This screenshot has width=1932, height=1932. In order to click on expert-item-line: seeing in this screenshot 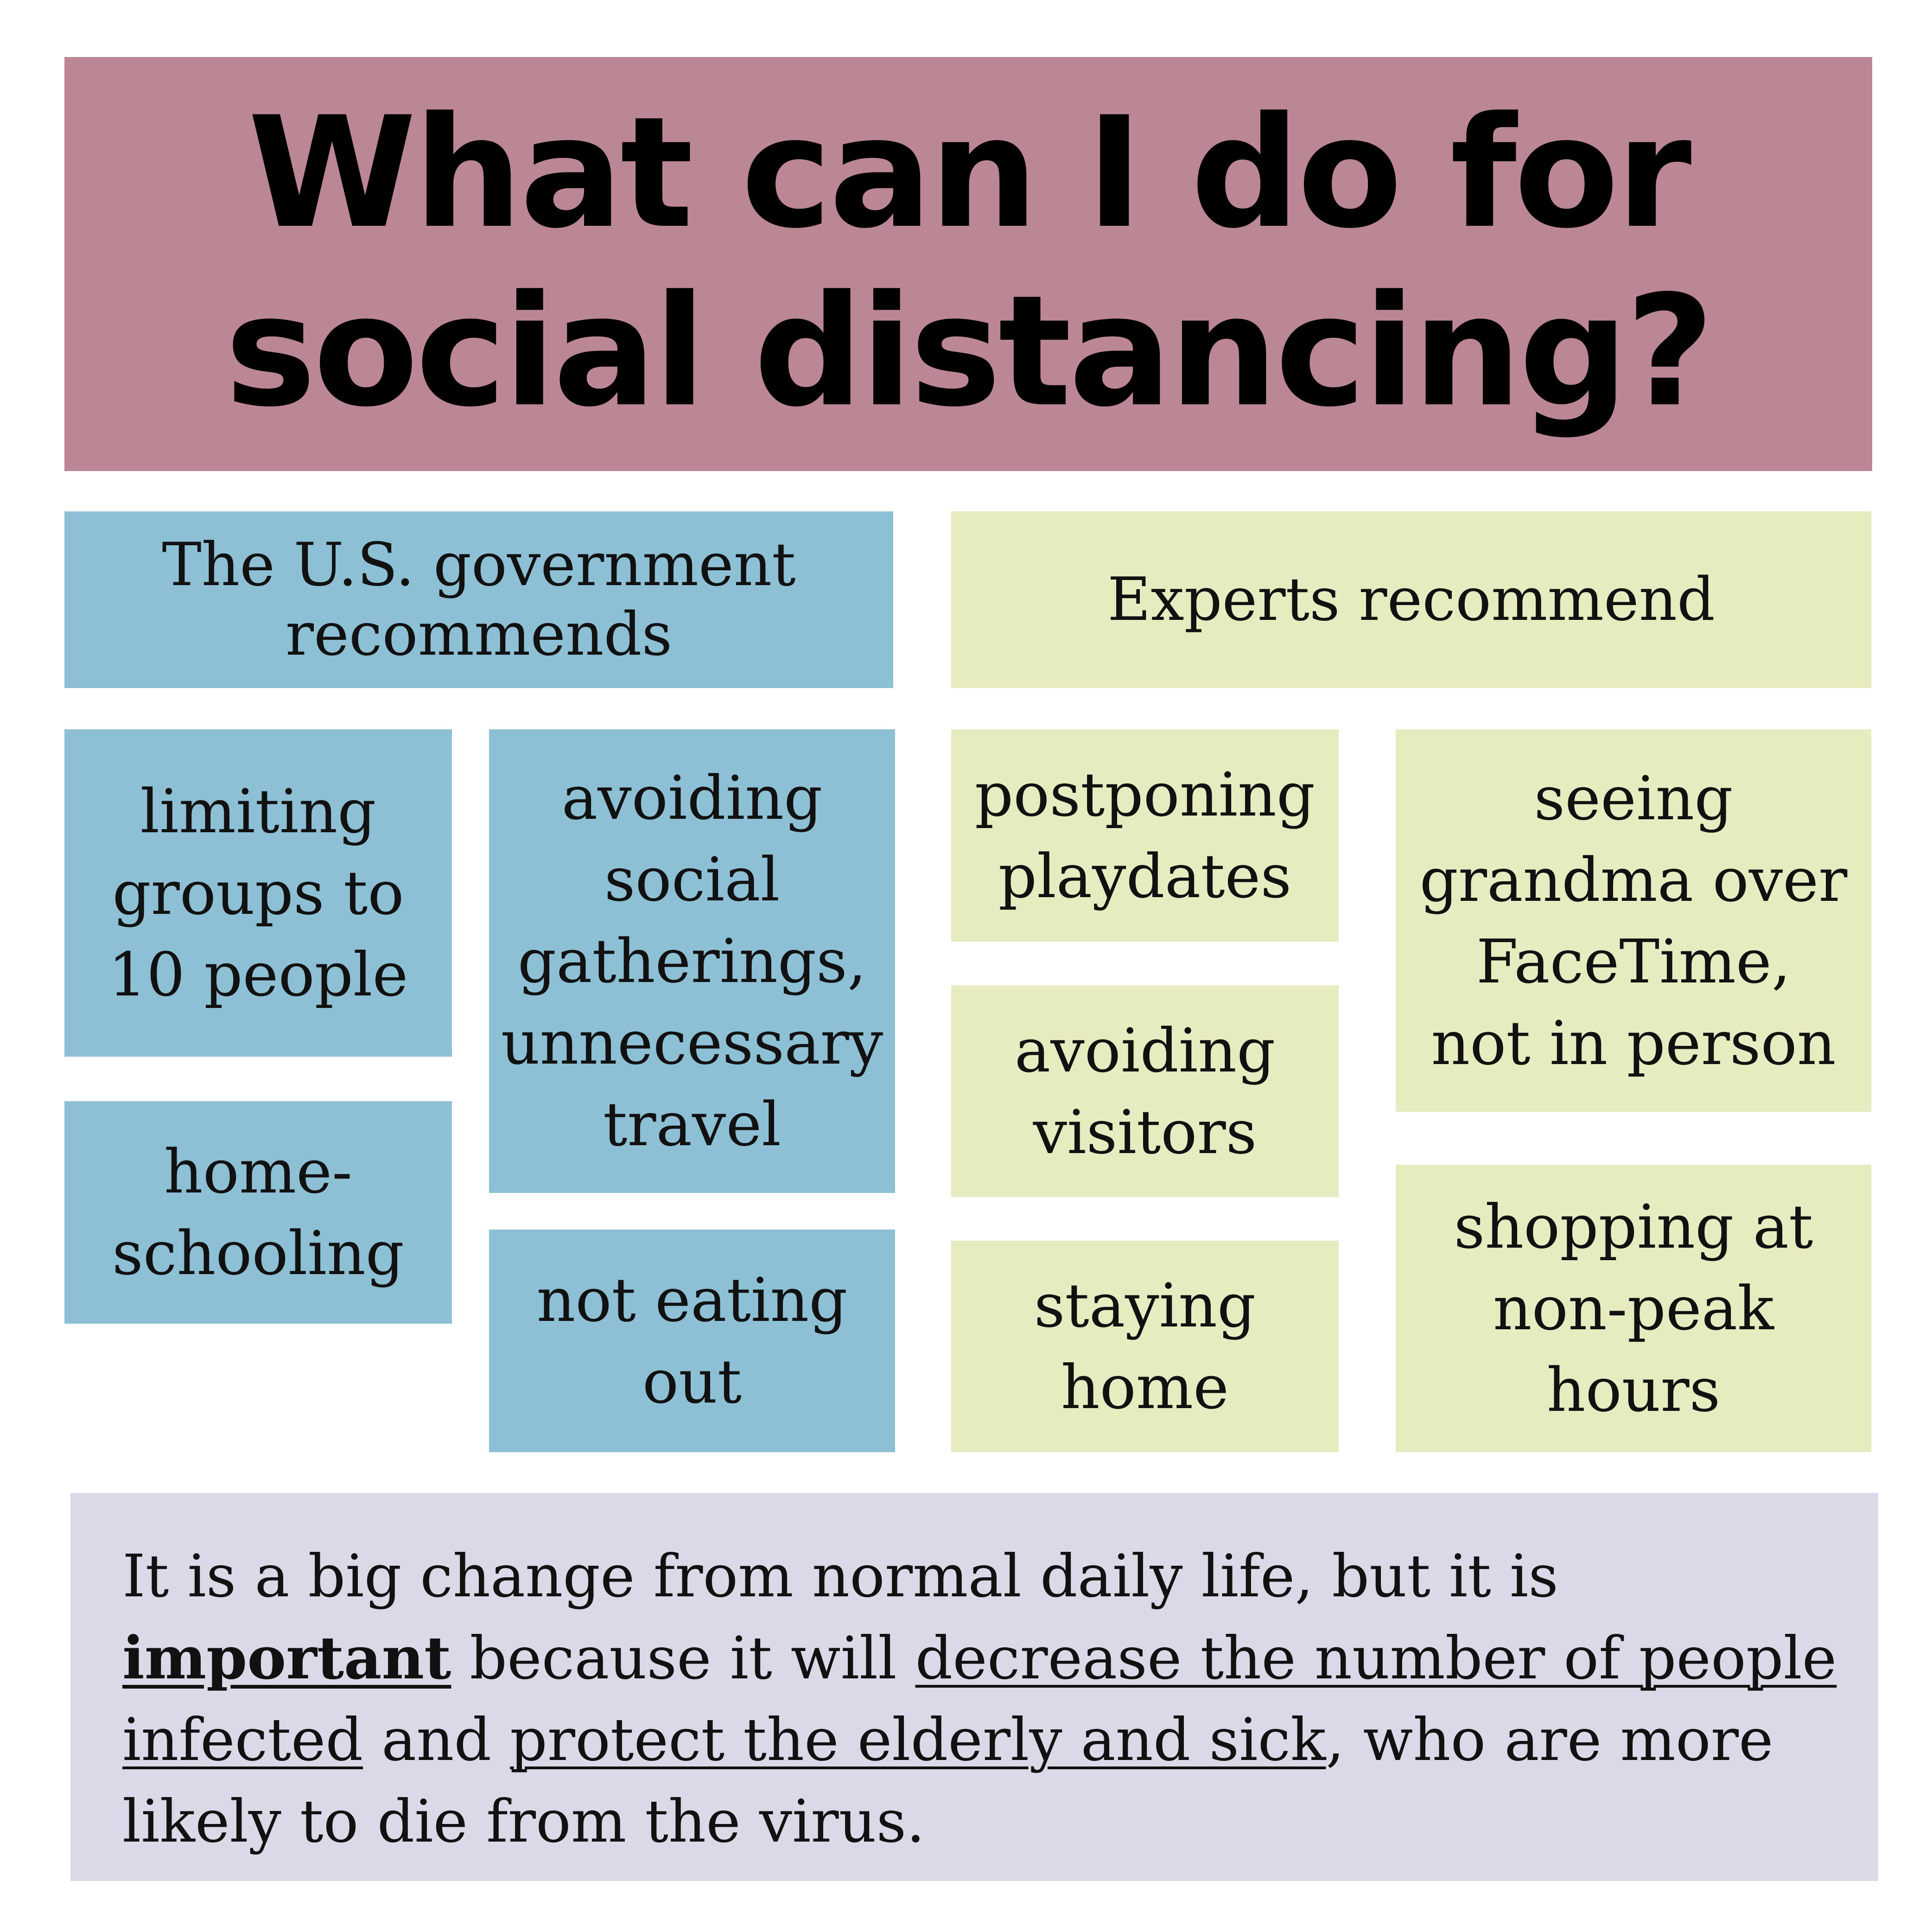, I will do `click(1633, 799)`.